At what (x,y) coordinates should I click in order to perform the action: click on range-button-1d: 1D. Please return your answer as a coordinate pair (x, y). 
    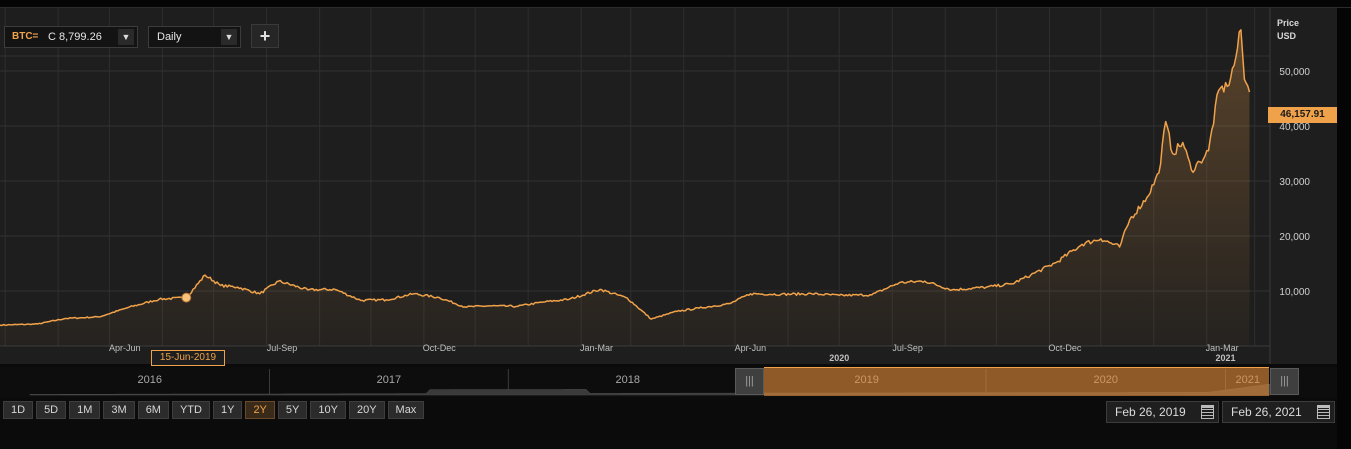
    Looking at the image, I should click on (18, 410).